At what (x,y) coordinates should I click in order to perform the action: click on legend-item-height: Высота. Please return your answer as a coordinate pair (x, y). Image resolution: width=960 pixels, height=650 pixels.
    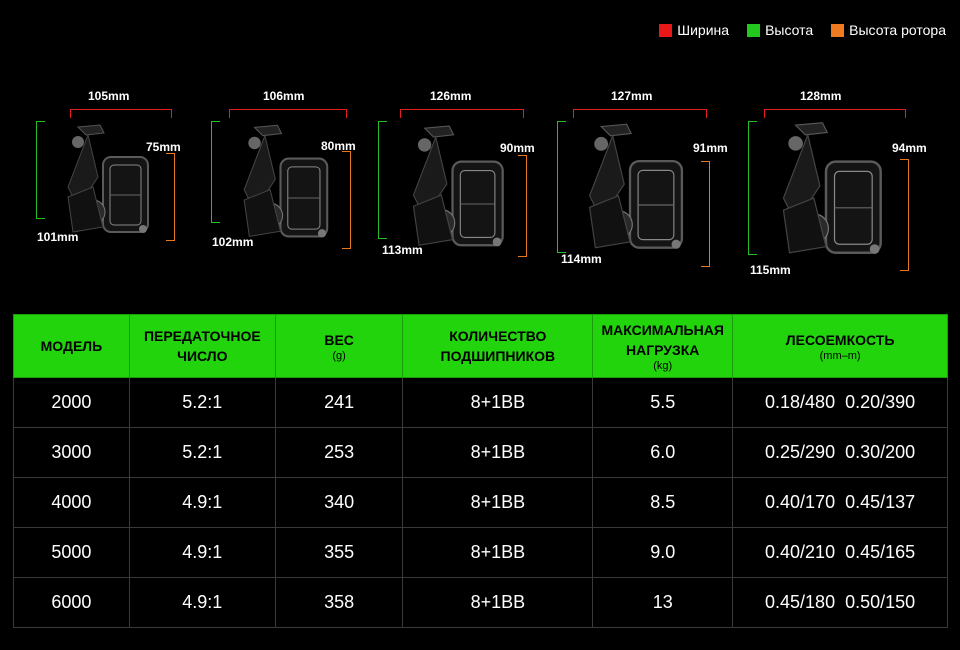
    Looking at the image, I should click on (780, 30).